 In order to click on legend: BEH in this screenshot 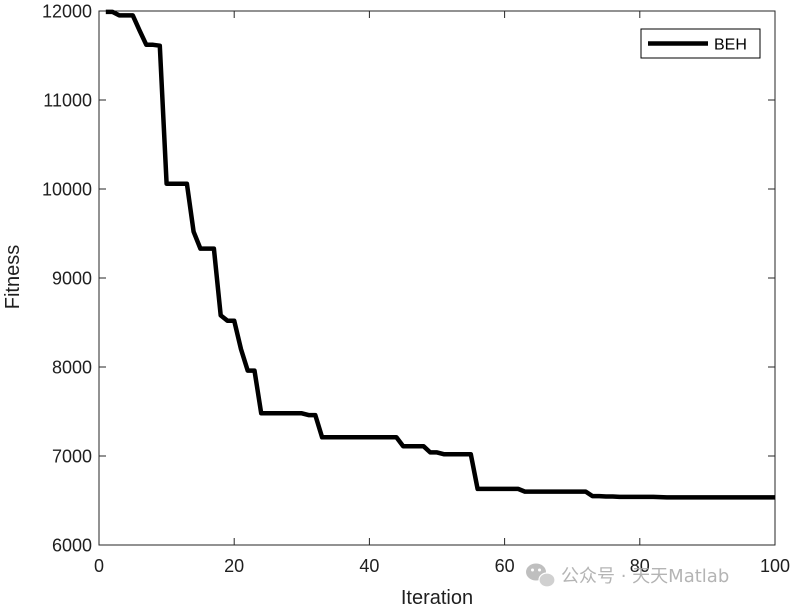, I will do `click(700, 43)`.